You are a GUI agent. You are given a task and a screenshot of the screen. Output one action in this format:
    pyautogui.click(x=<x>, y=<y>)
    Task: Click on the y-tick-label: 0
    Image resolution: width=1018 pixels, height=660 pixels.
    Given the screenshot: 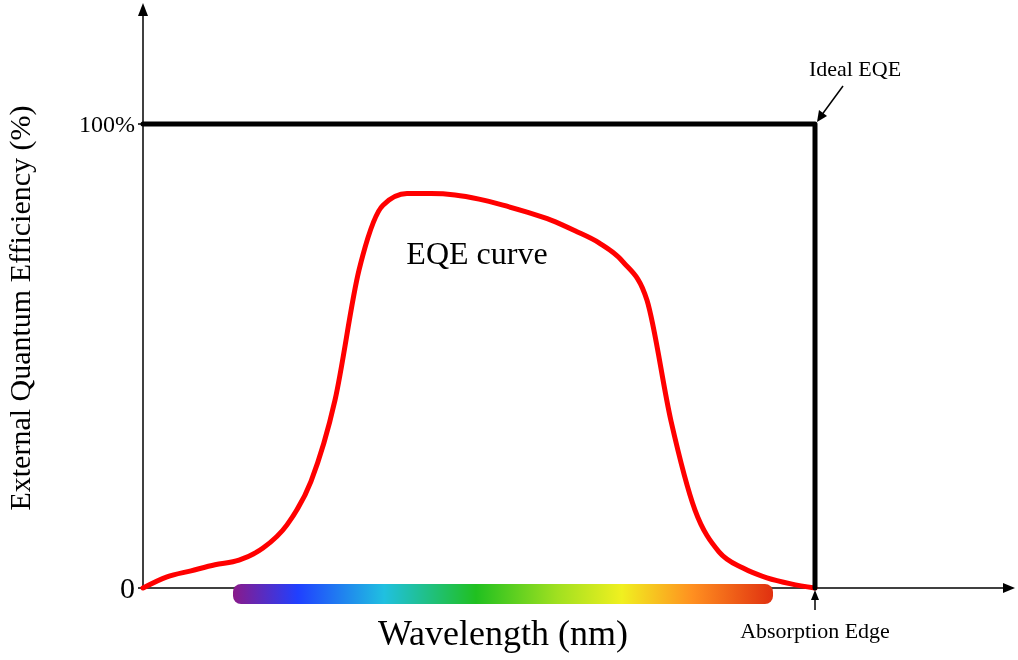 What is the action you would take?
    pyautogui.click(x=127, y=587)
    